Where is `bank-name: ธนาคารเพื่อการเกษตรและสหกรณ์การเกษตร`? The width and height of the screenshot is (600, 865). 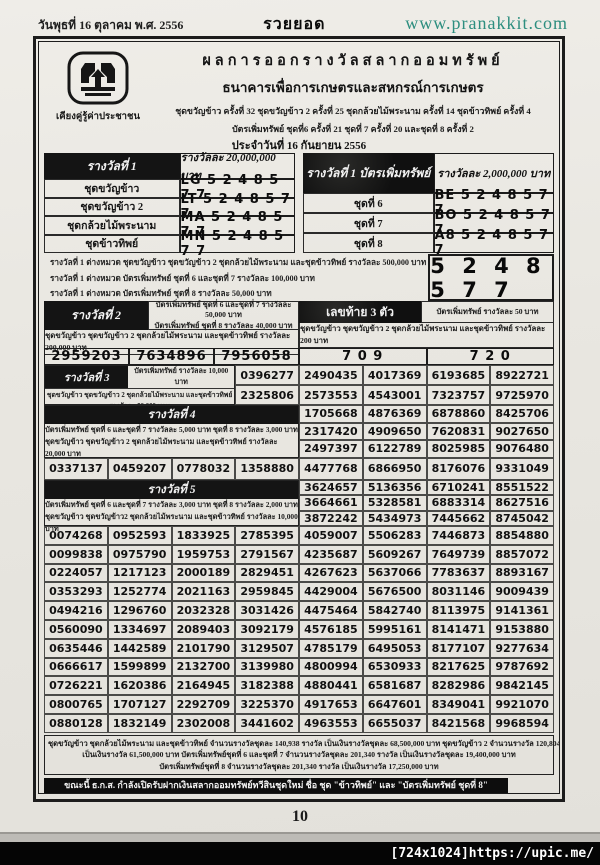 bank-name: ธนาคารเพื่อการเกษตรและสหกรณ์การเกษตร is located at coordinates (353, 87).